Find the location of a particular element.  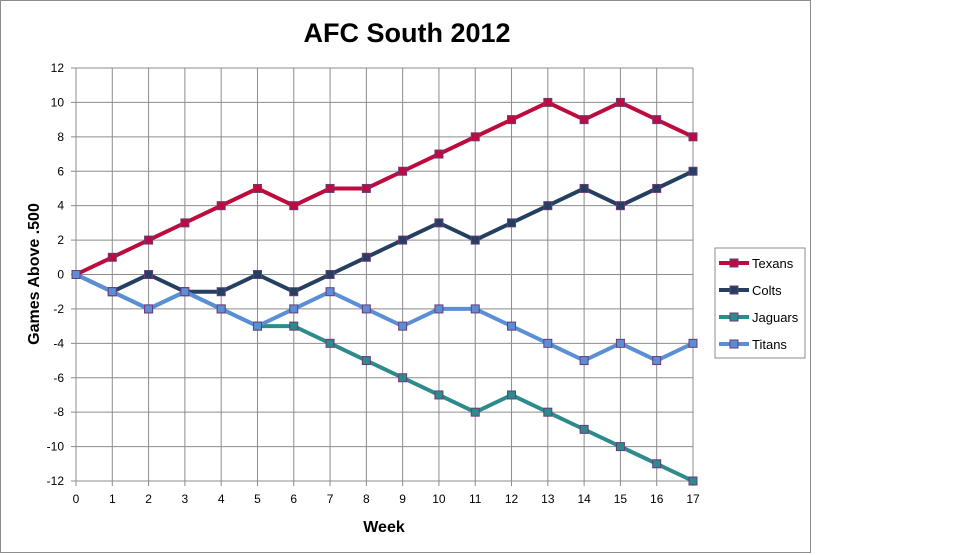

series-titans is located at coordinates (384, 318).